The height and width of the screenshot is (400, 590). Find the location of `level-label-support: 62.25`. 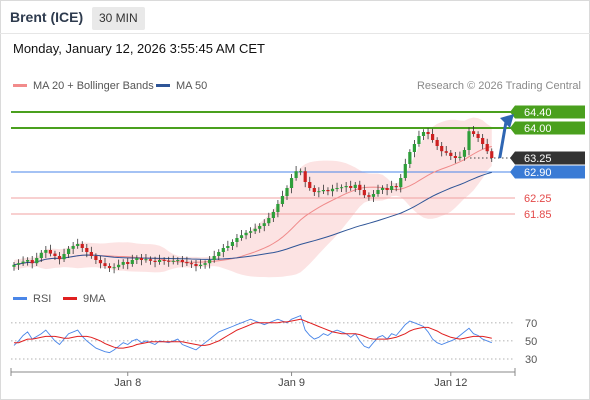

level-label-support: 62.25 is located at coordinates (538, 199).